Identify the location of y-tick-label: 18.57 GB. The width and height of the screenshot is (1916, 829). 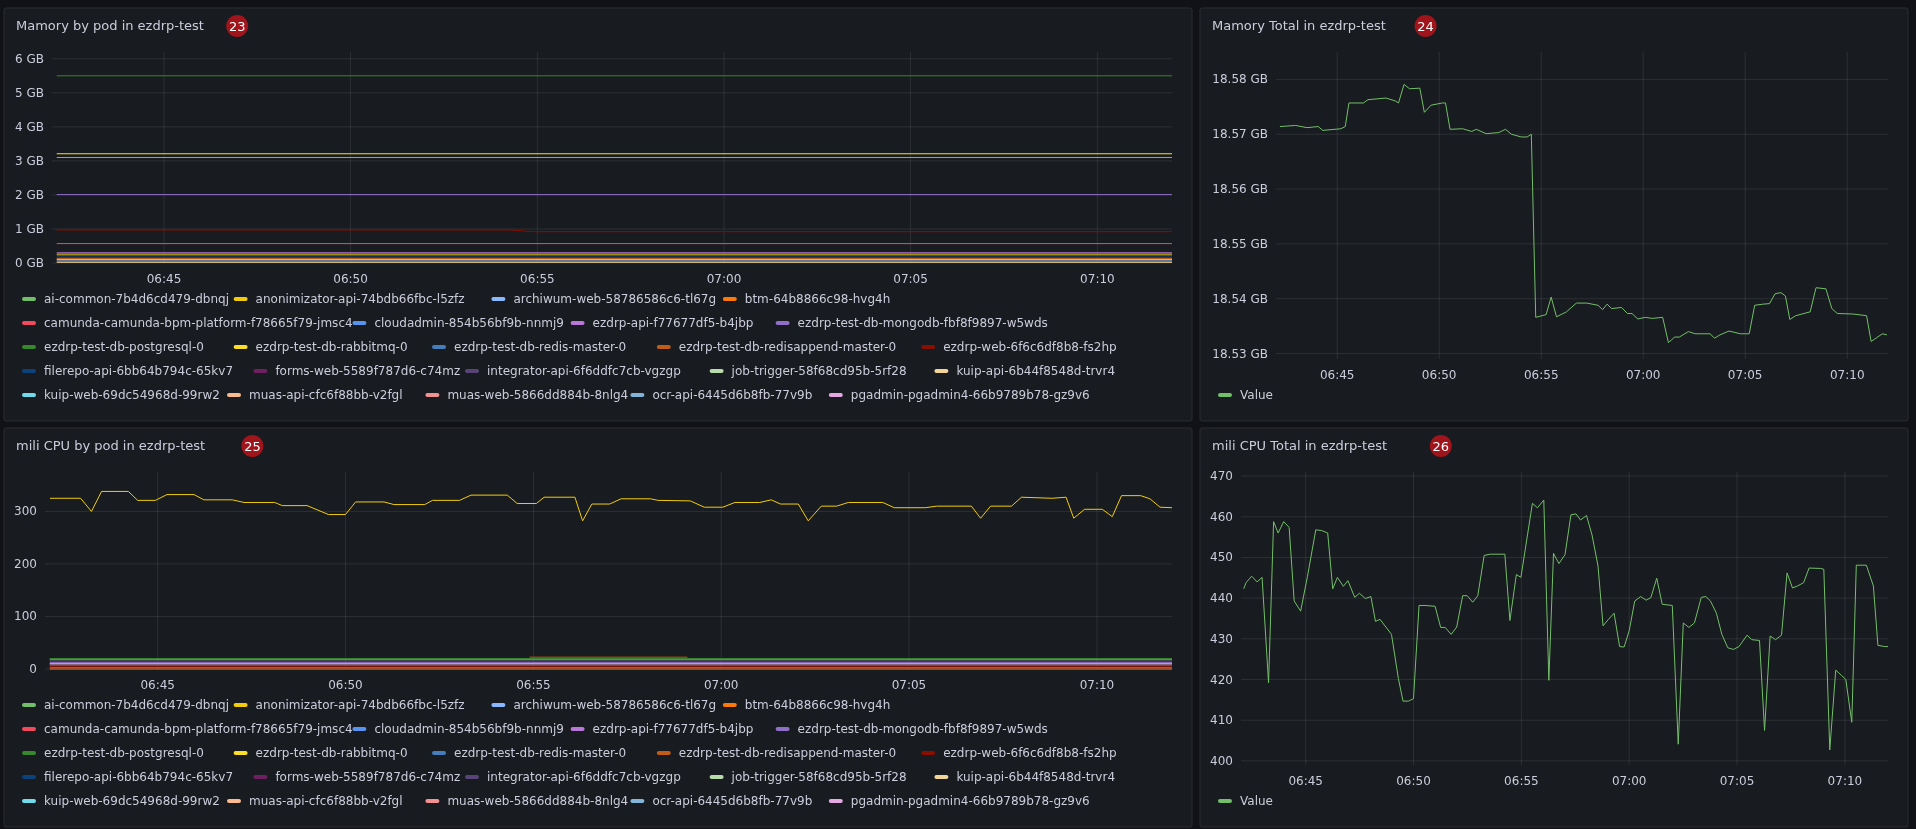
(1240, 134).